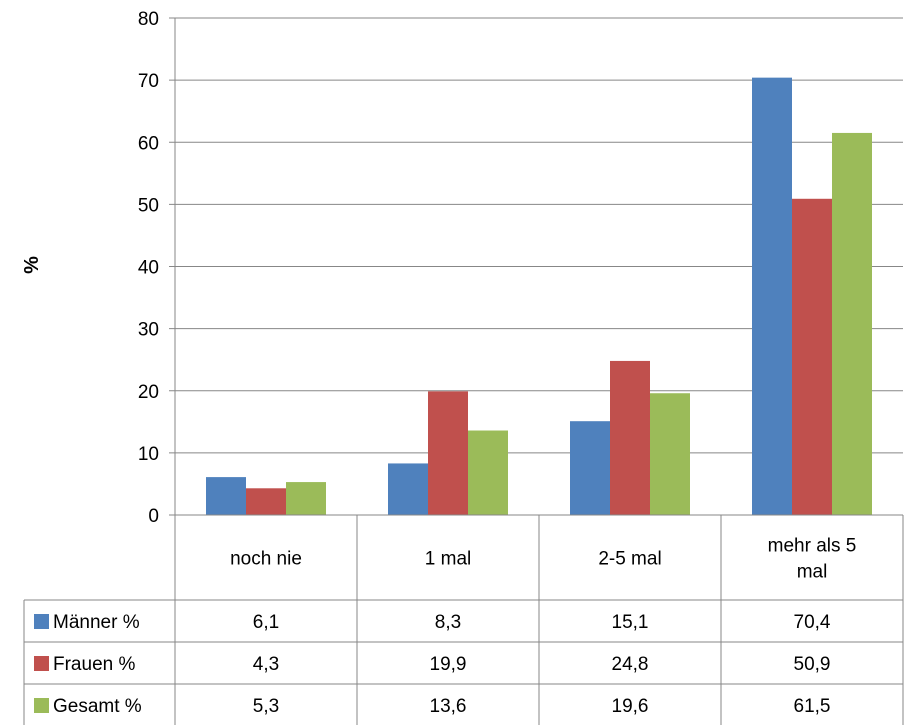 This screenshot has width=908, height=725. What do you see at coordinates (812, 559) in the screenshot?
I see `category-label: mehr als 5 mal` at bounding box center [812, 559].